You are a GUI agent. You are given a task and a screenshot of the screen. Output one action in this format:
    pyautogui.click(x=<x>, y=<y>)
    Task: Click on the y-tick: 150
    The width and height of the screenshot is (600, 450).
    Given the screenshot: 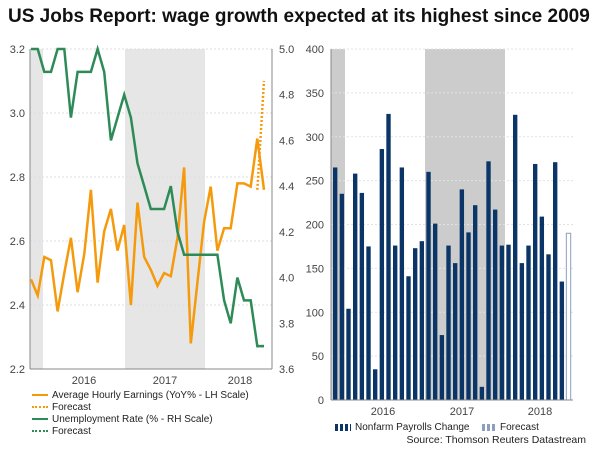 What is the action you would take?
    pyautogui.click(x=315, y=269)
    